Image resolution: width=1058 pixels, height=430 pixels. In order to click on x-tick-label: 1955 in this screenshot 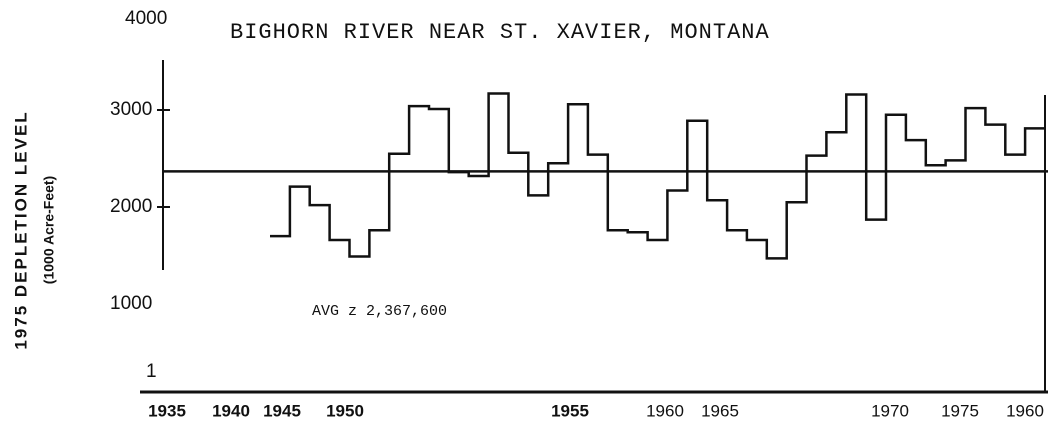, I will do `click(570, 410)`.